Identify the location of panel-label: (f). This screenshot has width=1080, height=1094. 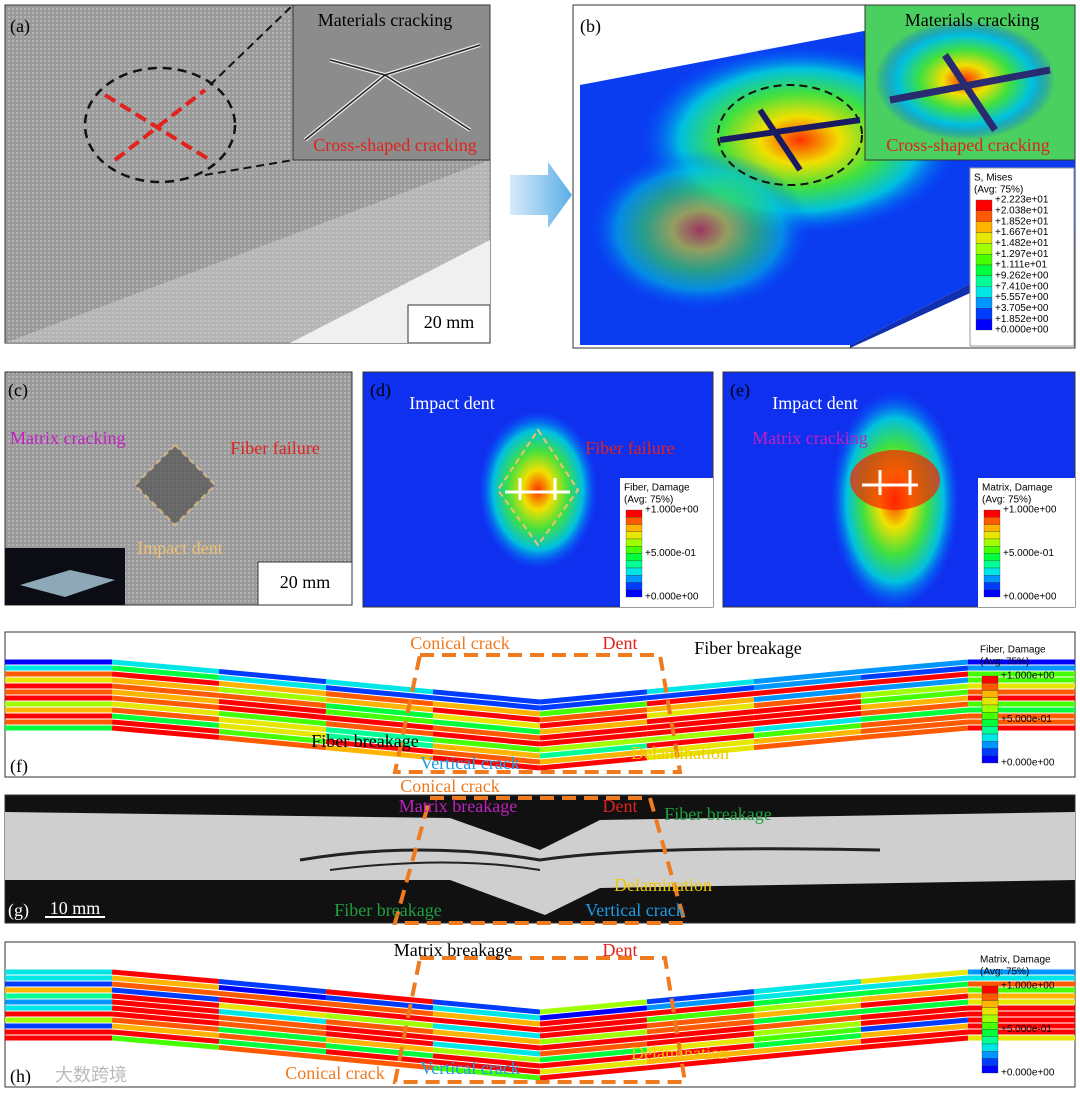
(19, 766).